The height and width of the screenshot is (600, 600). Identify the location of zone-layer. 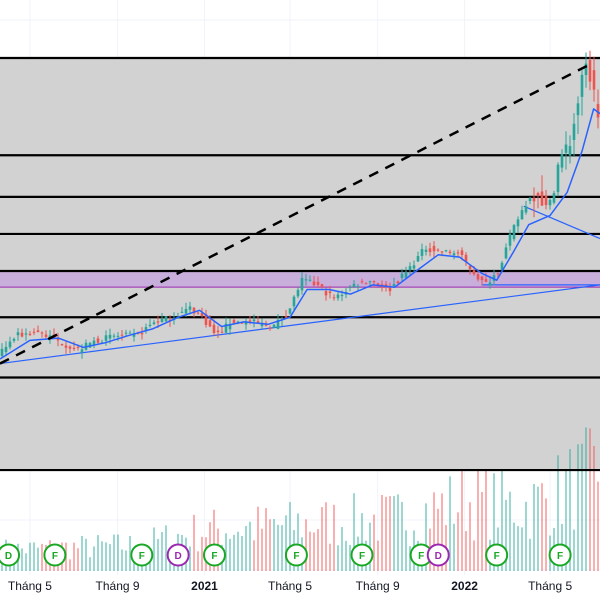
(300, 279).